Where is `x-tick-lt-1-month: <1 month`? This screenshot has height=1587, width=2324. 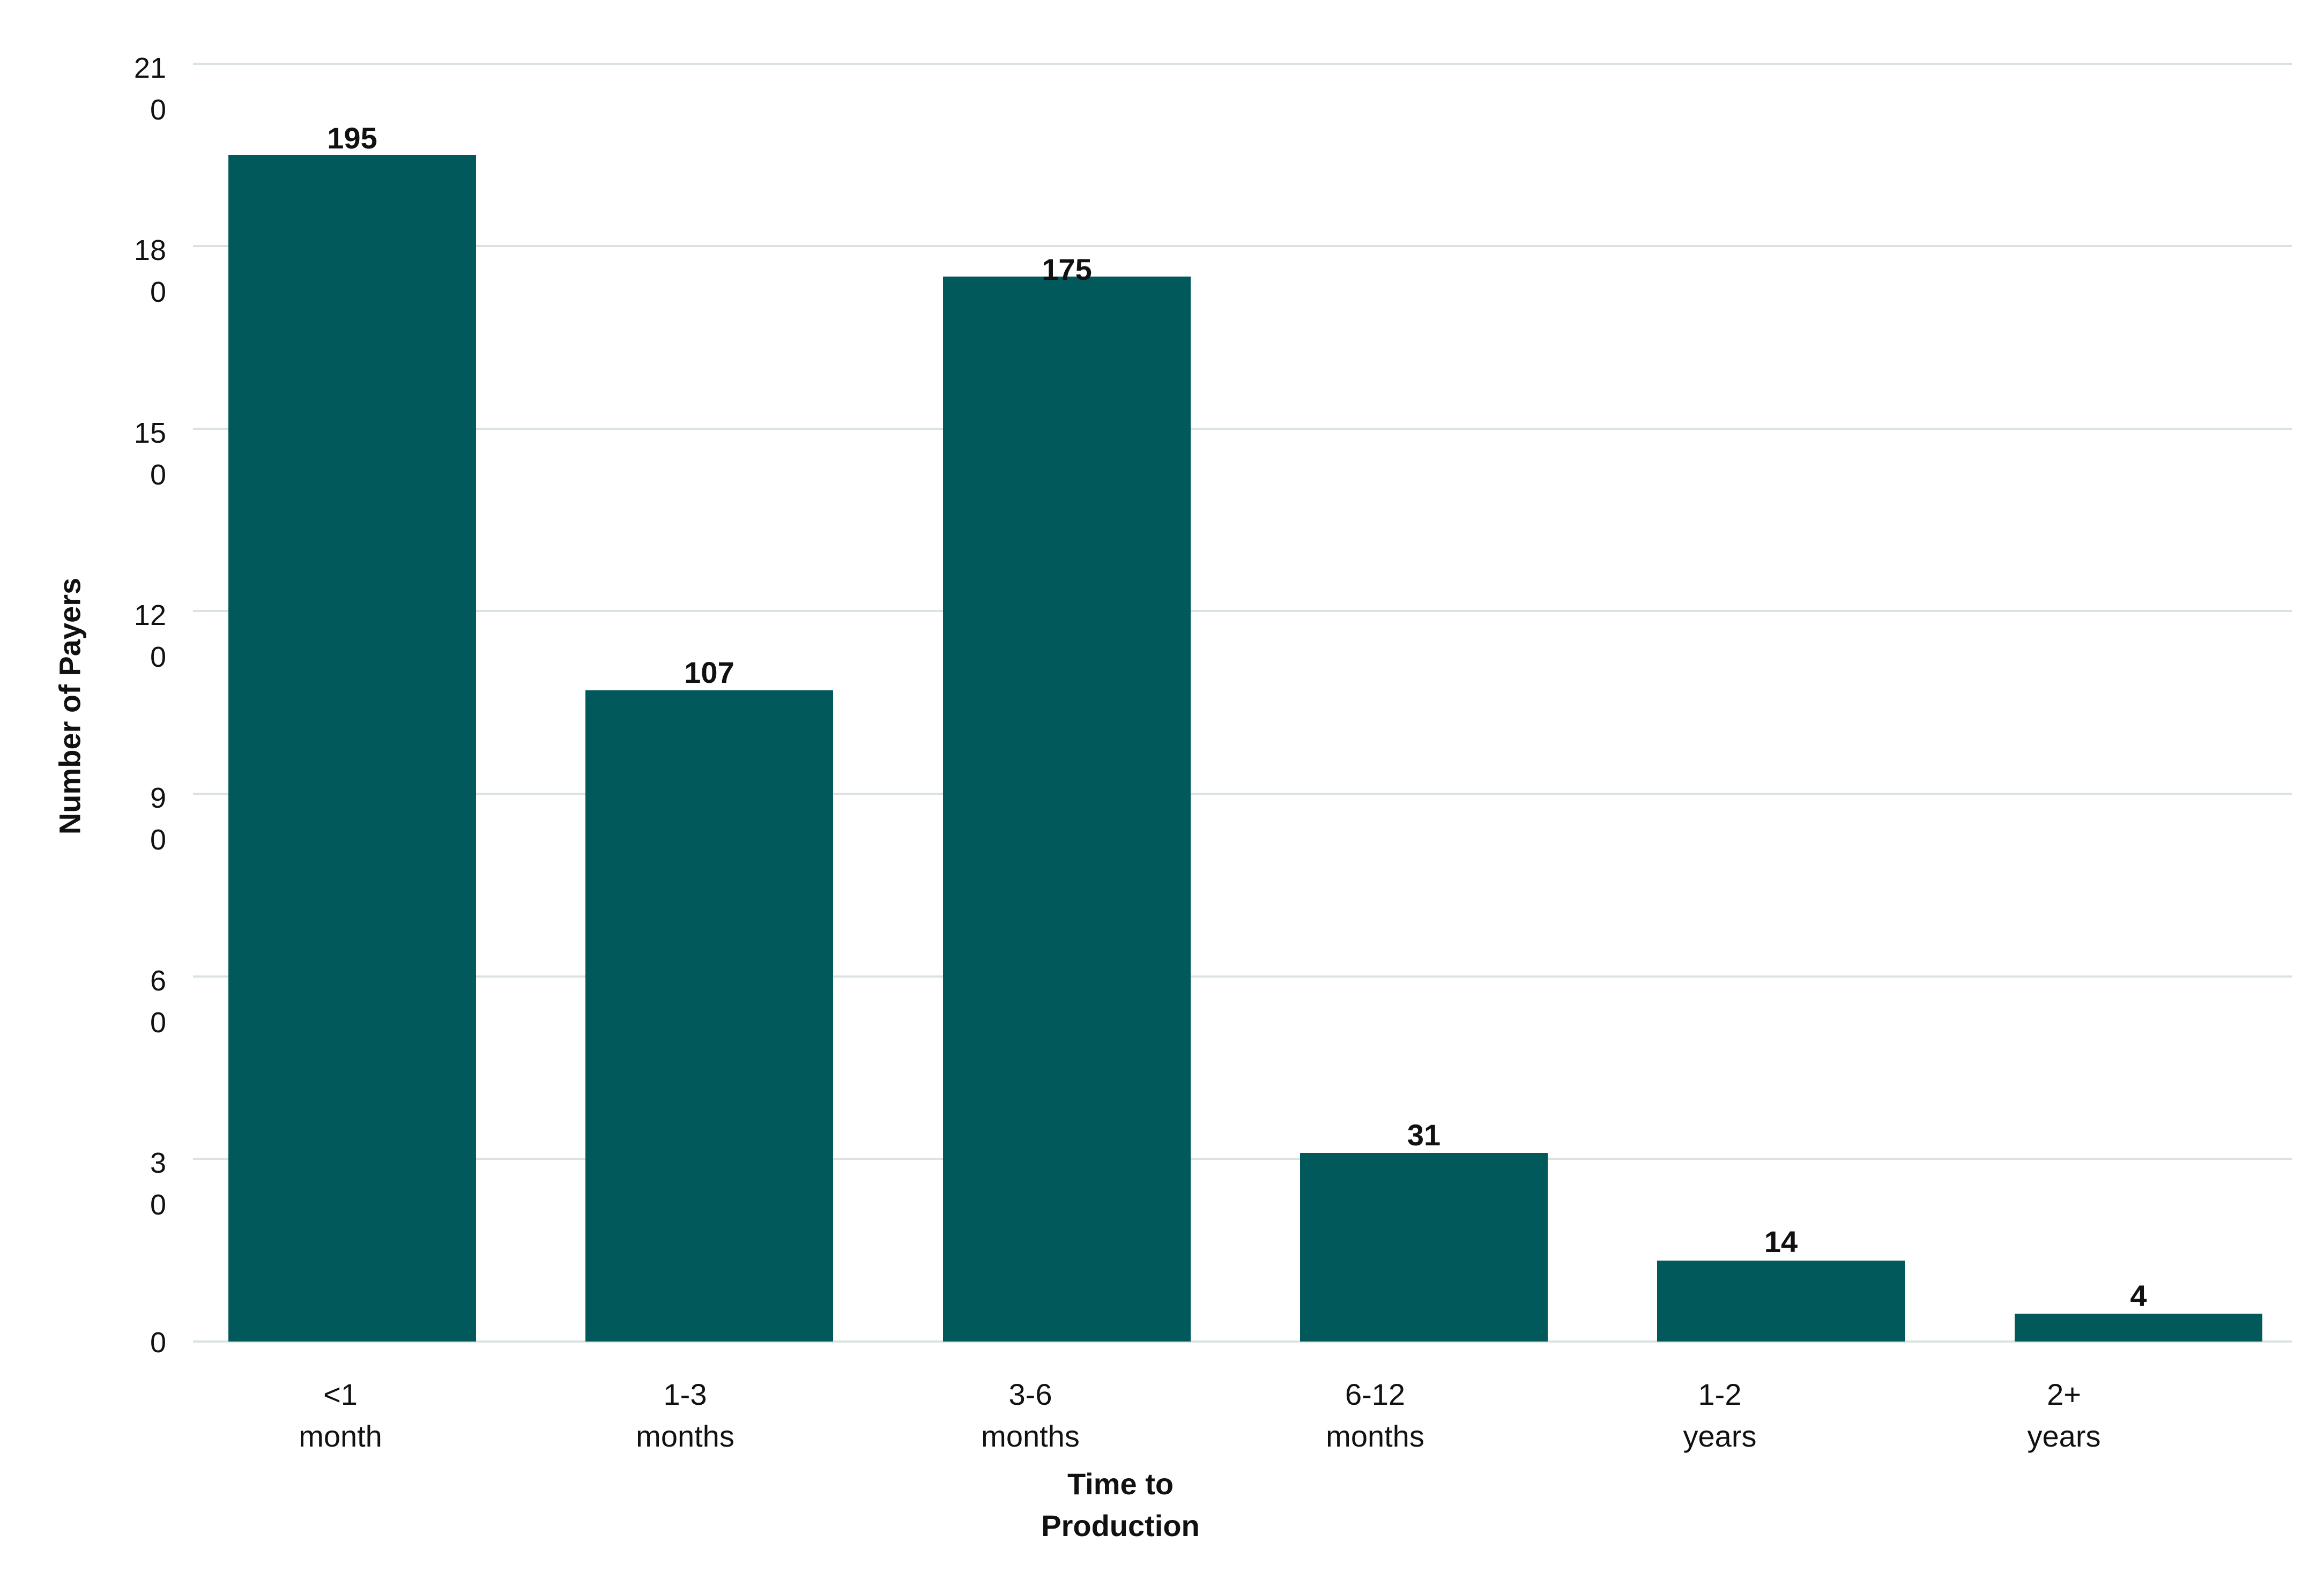
x-tick-lt-1-month: <1 month is located at coordinates (340, 1415).